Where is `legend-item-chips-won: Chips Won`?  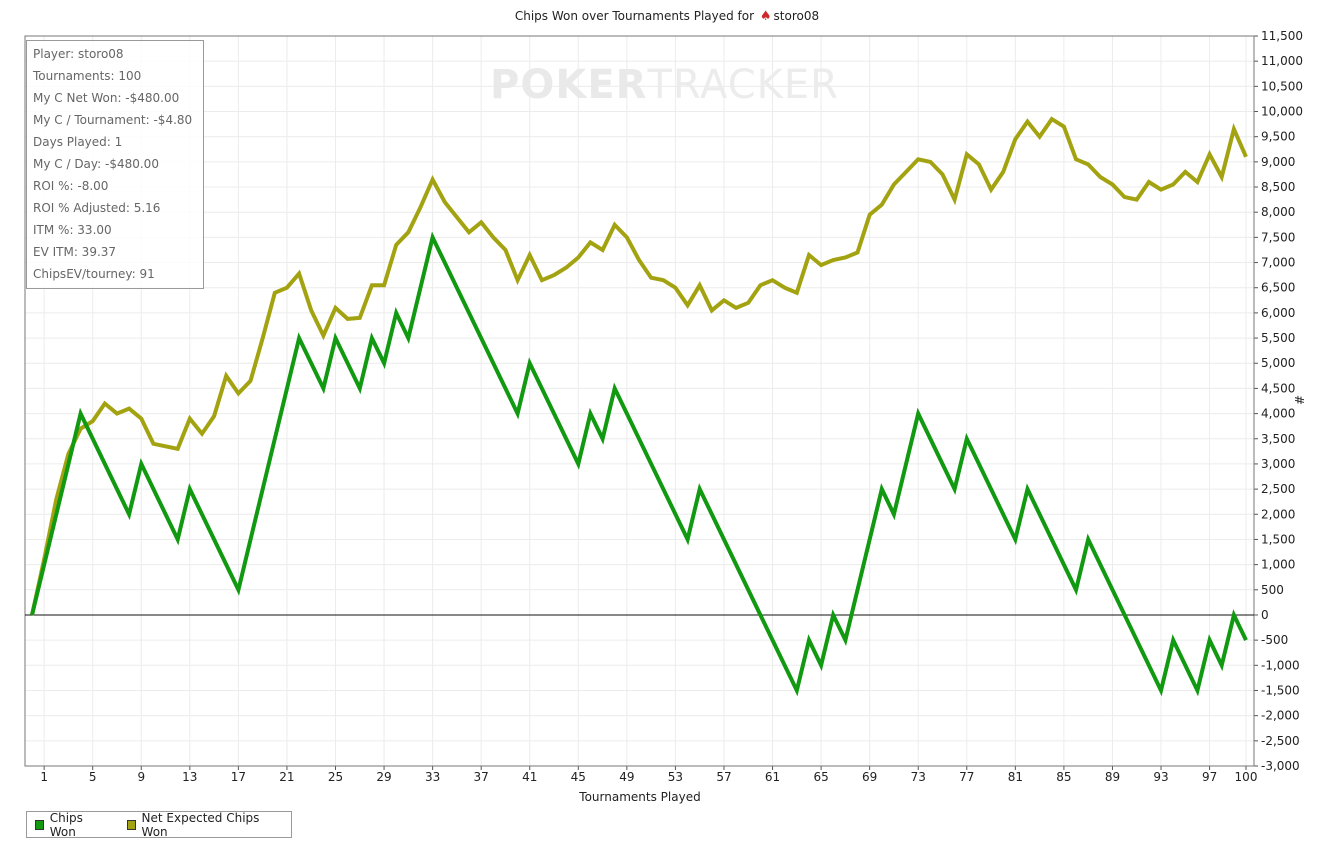
legend-item-chips-won: Chips Won is located at coordinates (69, 825).